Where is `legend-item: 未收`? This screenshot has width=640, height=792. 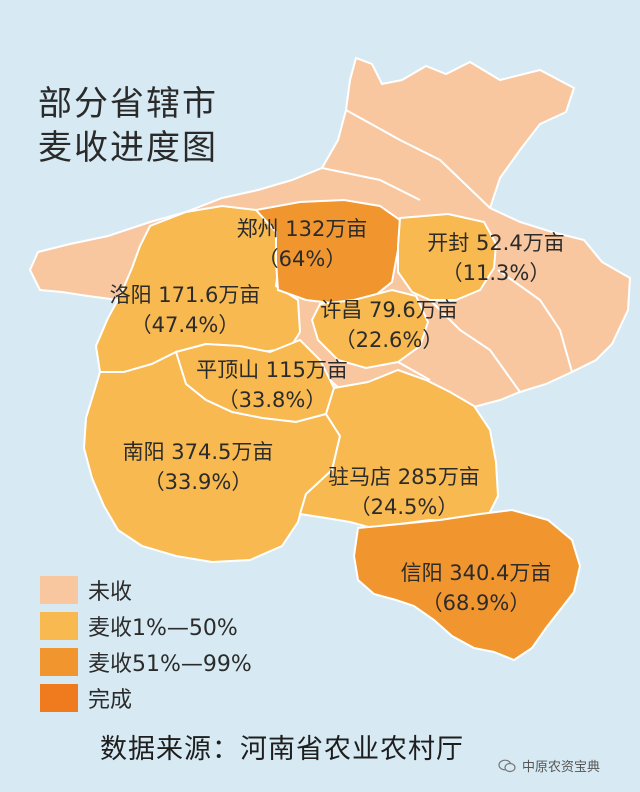
legend-item: 未收 is located at coordinates (146, 590).